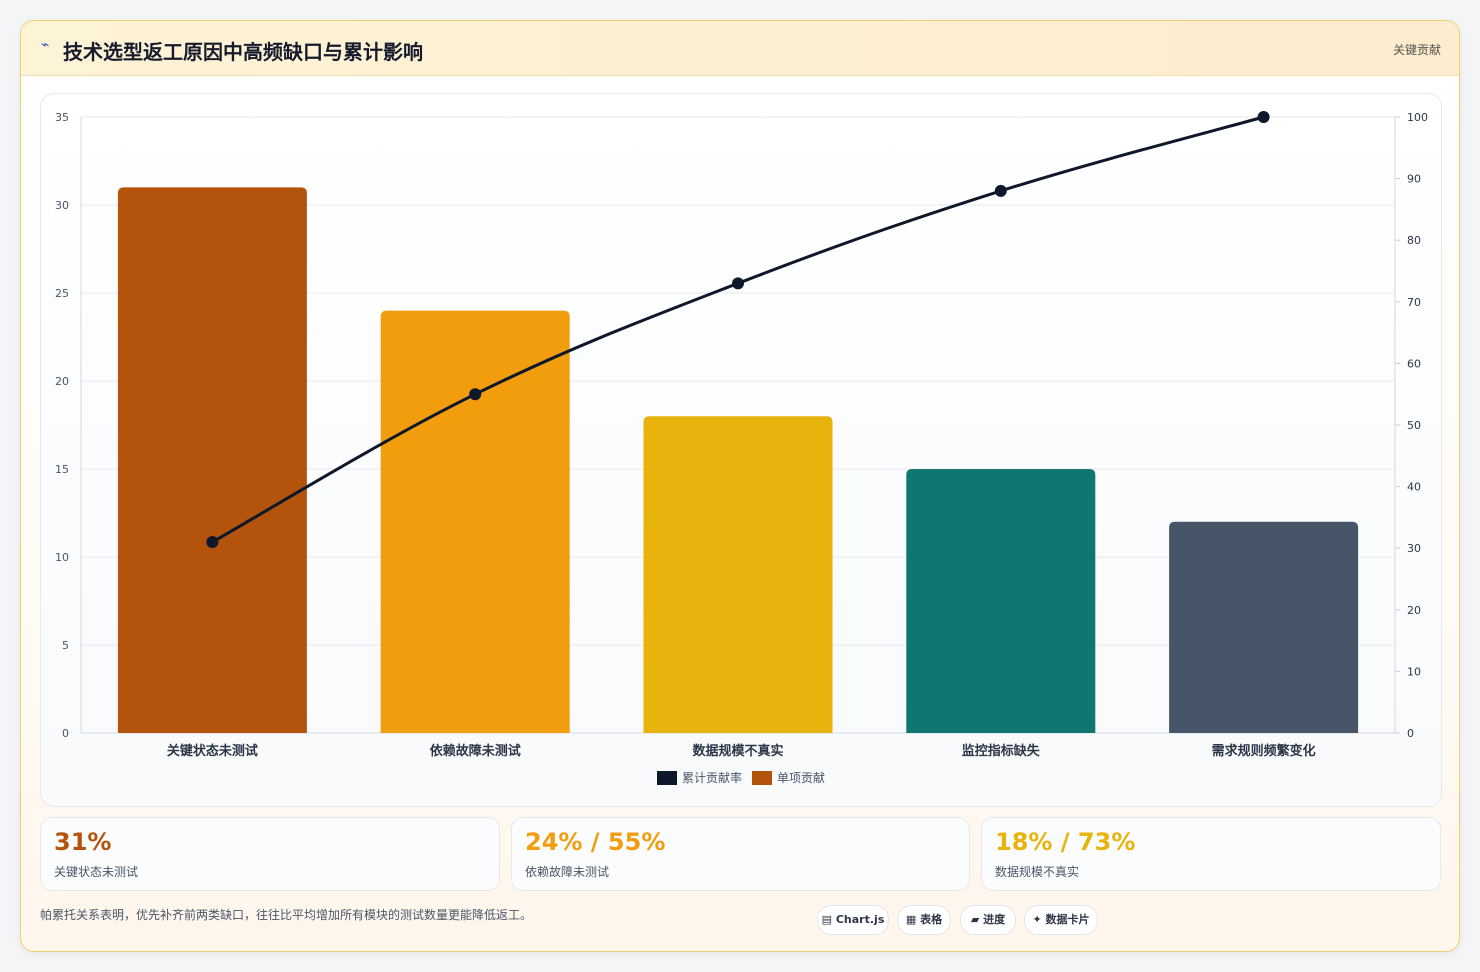 This screenshot has height=972, width=1480. Describe the element at coordinates (801, 777) in the screenshot. I see `legend-label: 单项贡献` at that location.